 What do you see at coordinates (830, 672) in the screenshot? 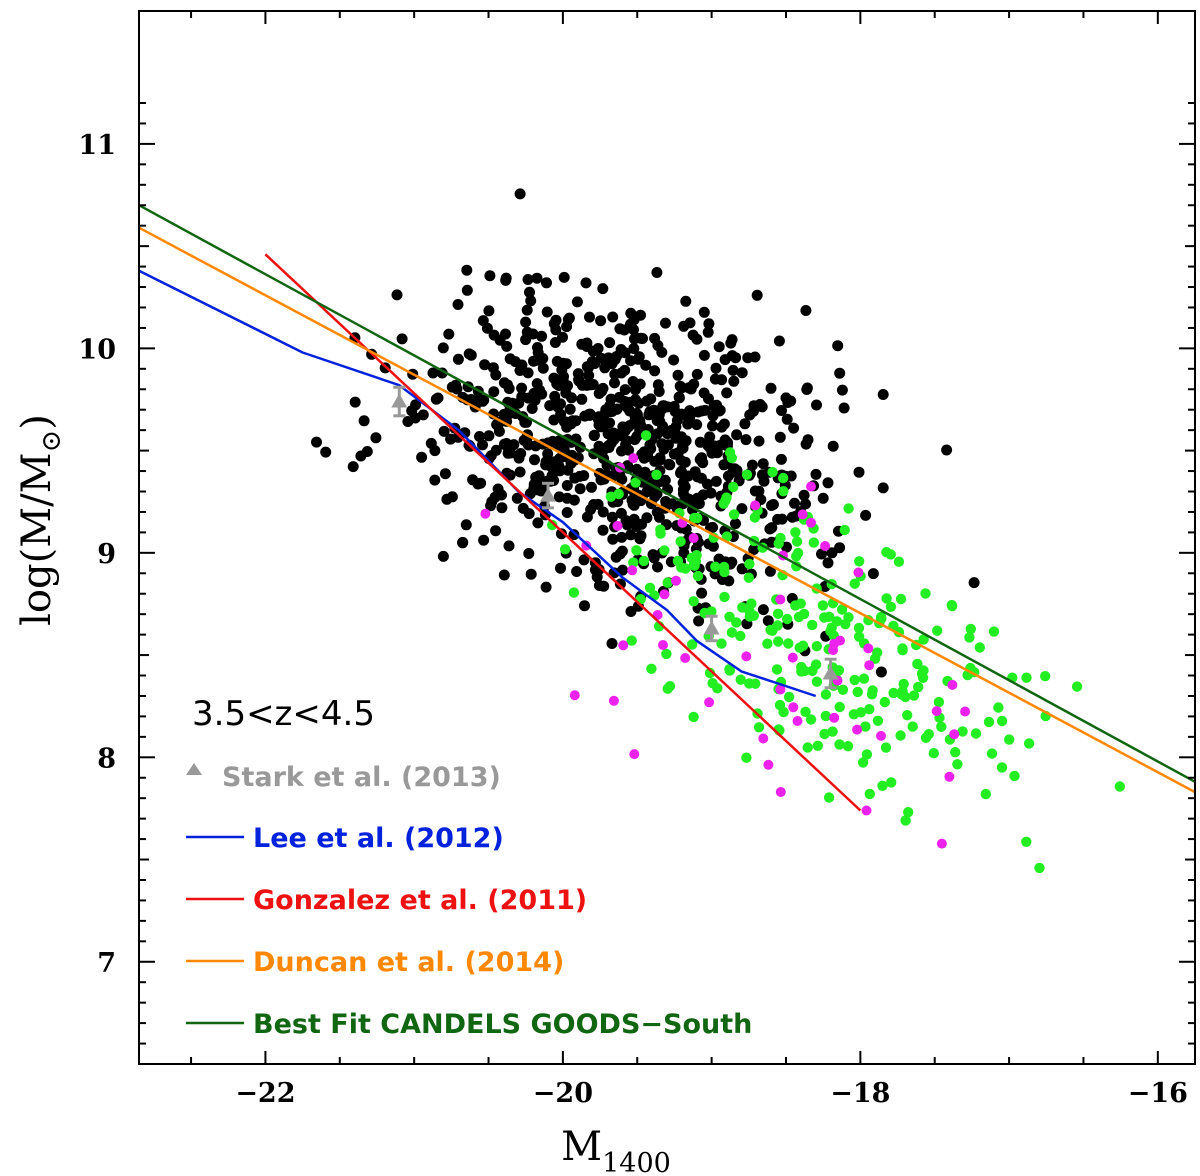
I see `stark-point` at bounding box center [830, 672].